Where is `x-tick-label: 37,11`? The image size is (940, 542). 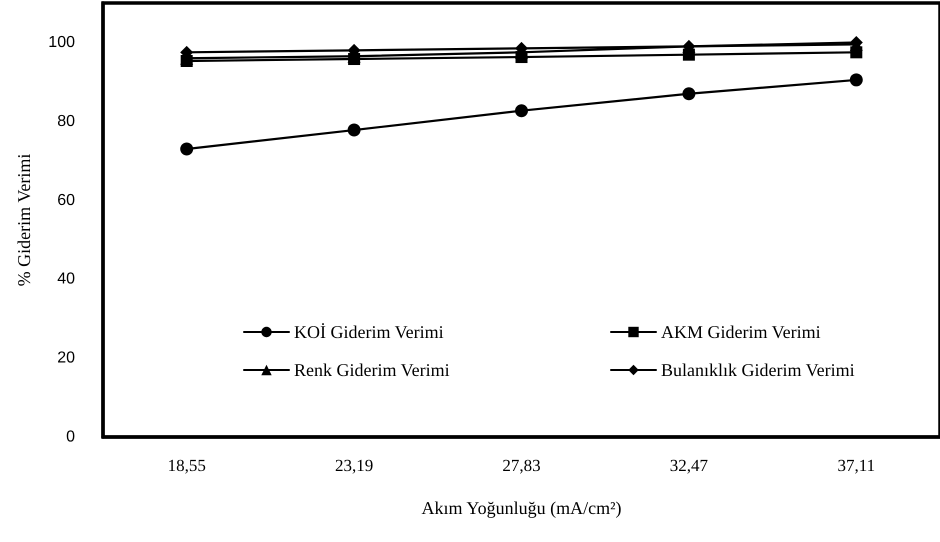
x-tick-label: 37,11 is located at coordinates (856, 465).